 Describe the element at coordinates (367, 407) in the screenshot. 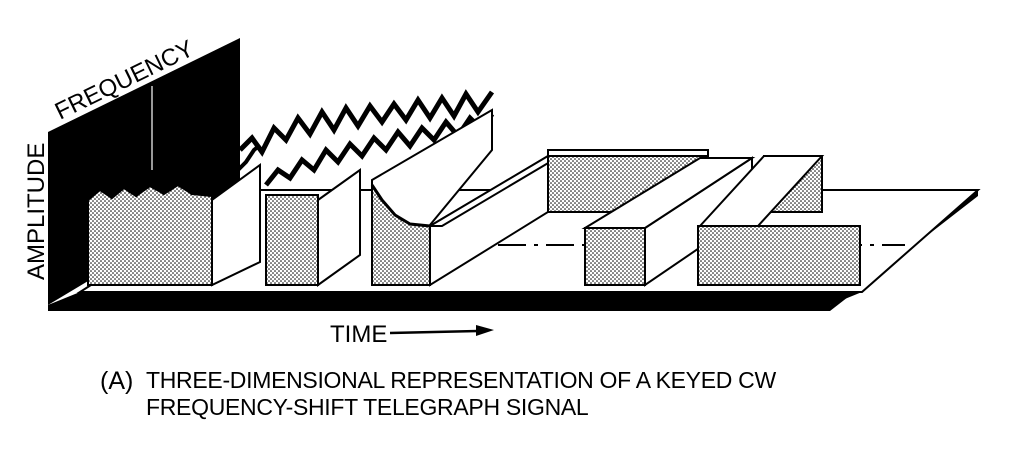

I see `caption-line-2: FREQUENCY-SHIFT TELEGRAPH SIGNAL` at that location.